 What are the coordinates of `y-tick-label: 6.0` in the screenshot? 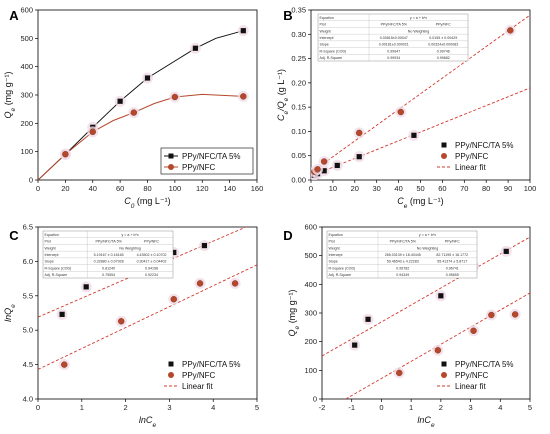 It's located at (28, 261).